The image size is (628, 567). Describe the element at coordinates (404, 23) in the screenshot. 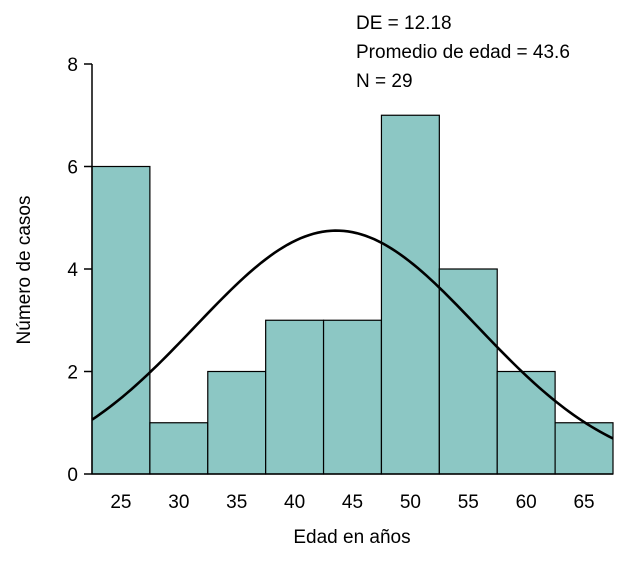

I see `stat-line-0: DE = 12.18` at that location.